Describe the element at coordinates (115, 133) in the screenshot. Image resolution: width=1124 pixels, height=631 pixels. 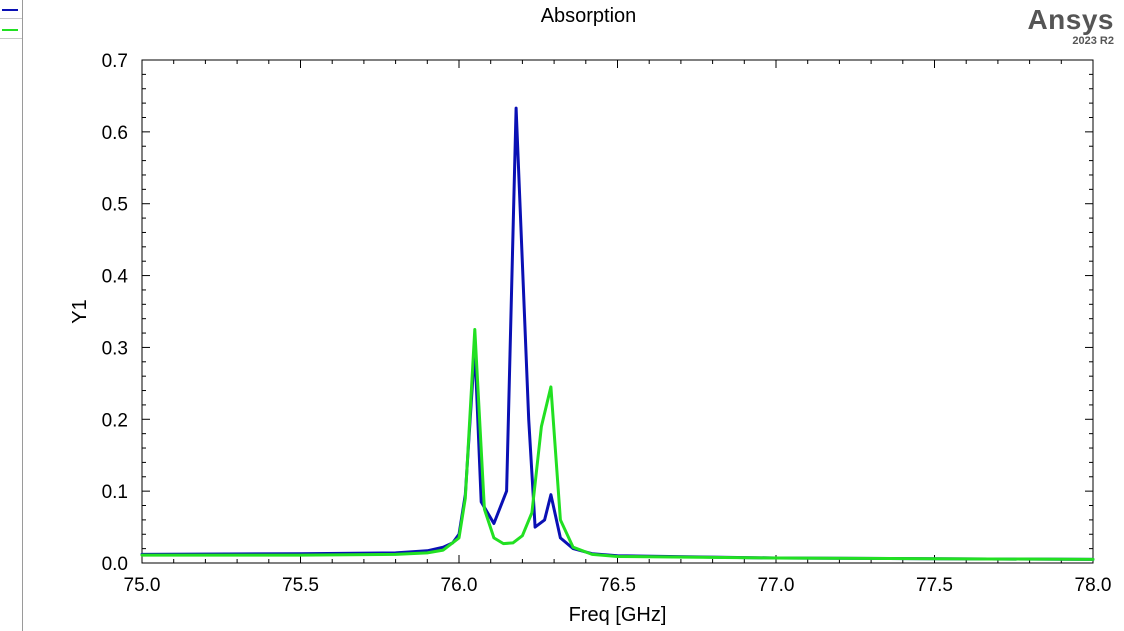
I see `y-tick-label: 0.6` at that location.